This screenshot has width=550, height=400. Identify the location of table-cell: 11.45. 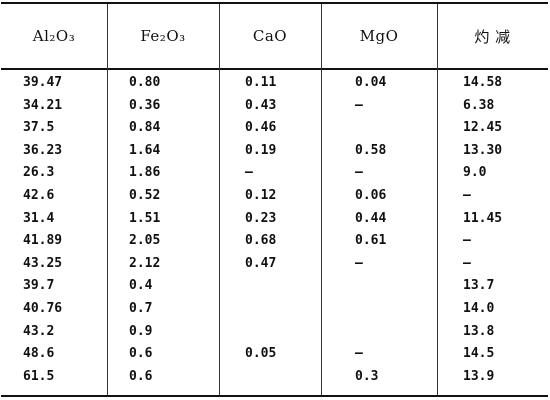
(483, 218).